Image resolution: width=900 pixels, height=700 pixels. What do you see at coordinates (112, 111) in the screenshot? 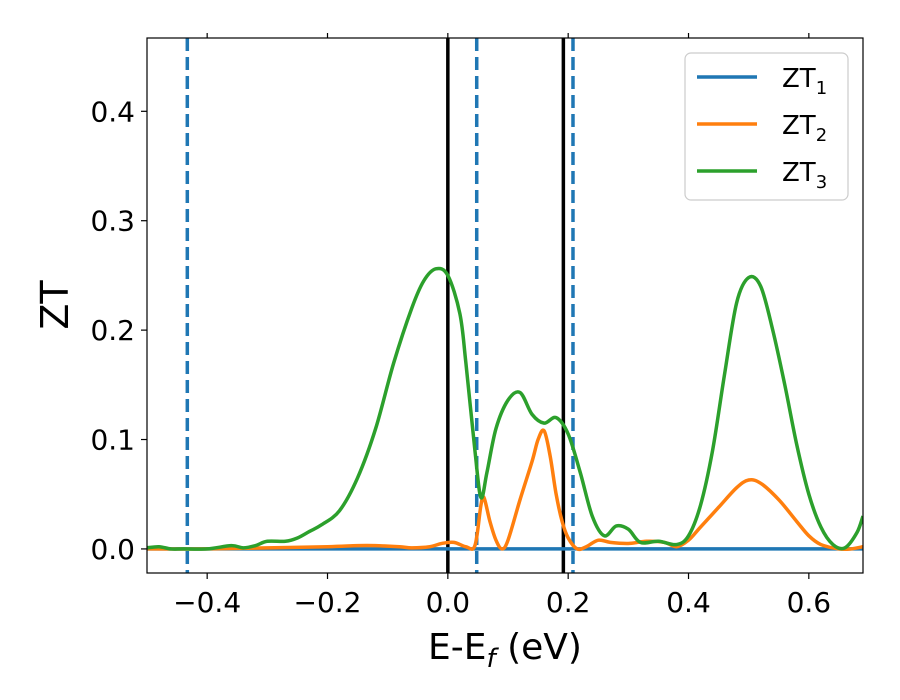
I see `y-tick-label: 0.4` at bounding box center [112, 111].